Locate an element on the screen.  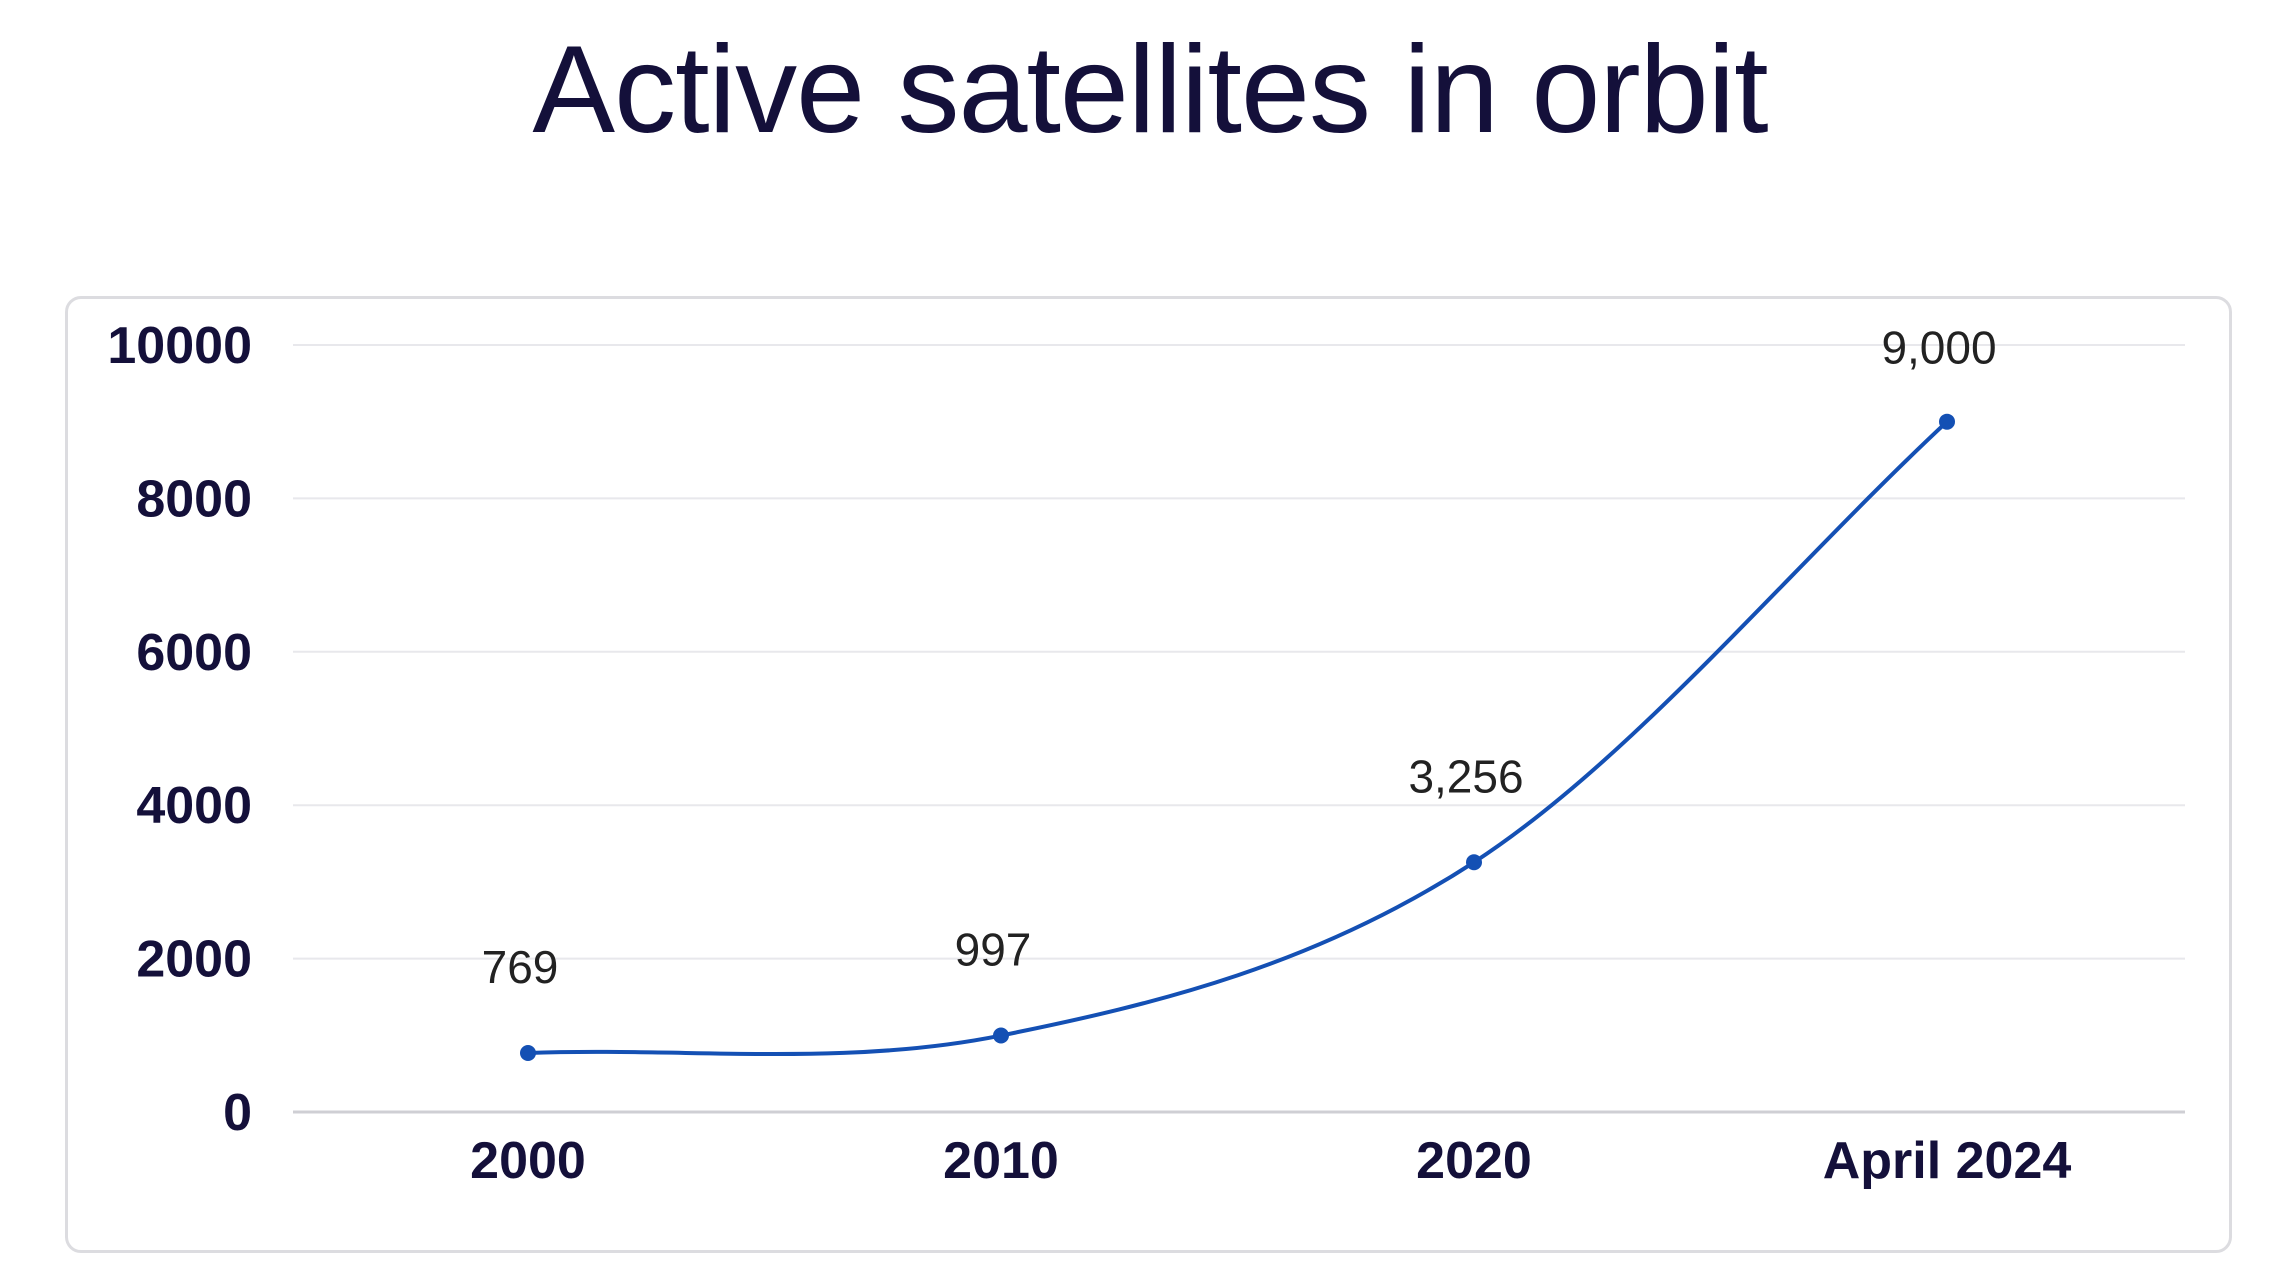
data-label: 3,256 is located at coordinates (1465, 776).